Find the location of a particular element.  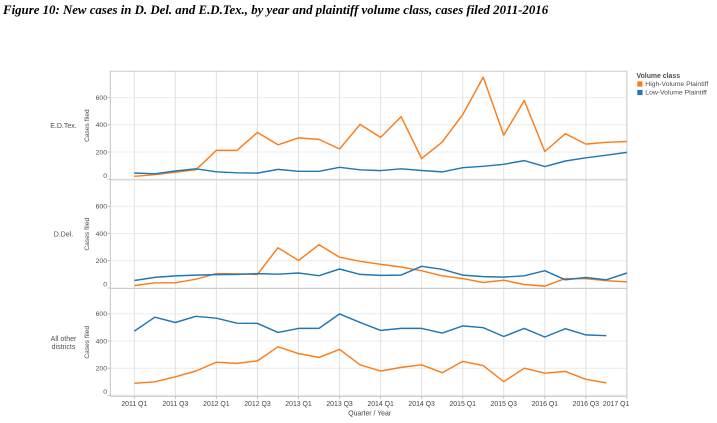

svg-text: 2012 Q1 is located at coordinates (216, 404).